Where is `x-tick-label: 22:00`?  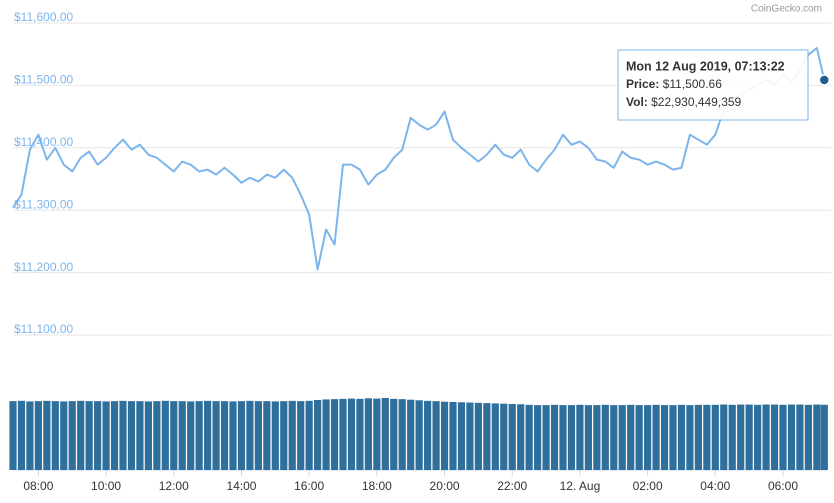
x-tick-label: 22:00 is located at coordinates (512, 486).